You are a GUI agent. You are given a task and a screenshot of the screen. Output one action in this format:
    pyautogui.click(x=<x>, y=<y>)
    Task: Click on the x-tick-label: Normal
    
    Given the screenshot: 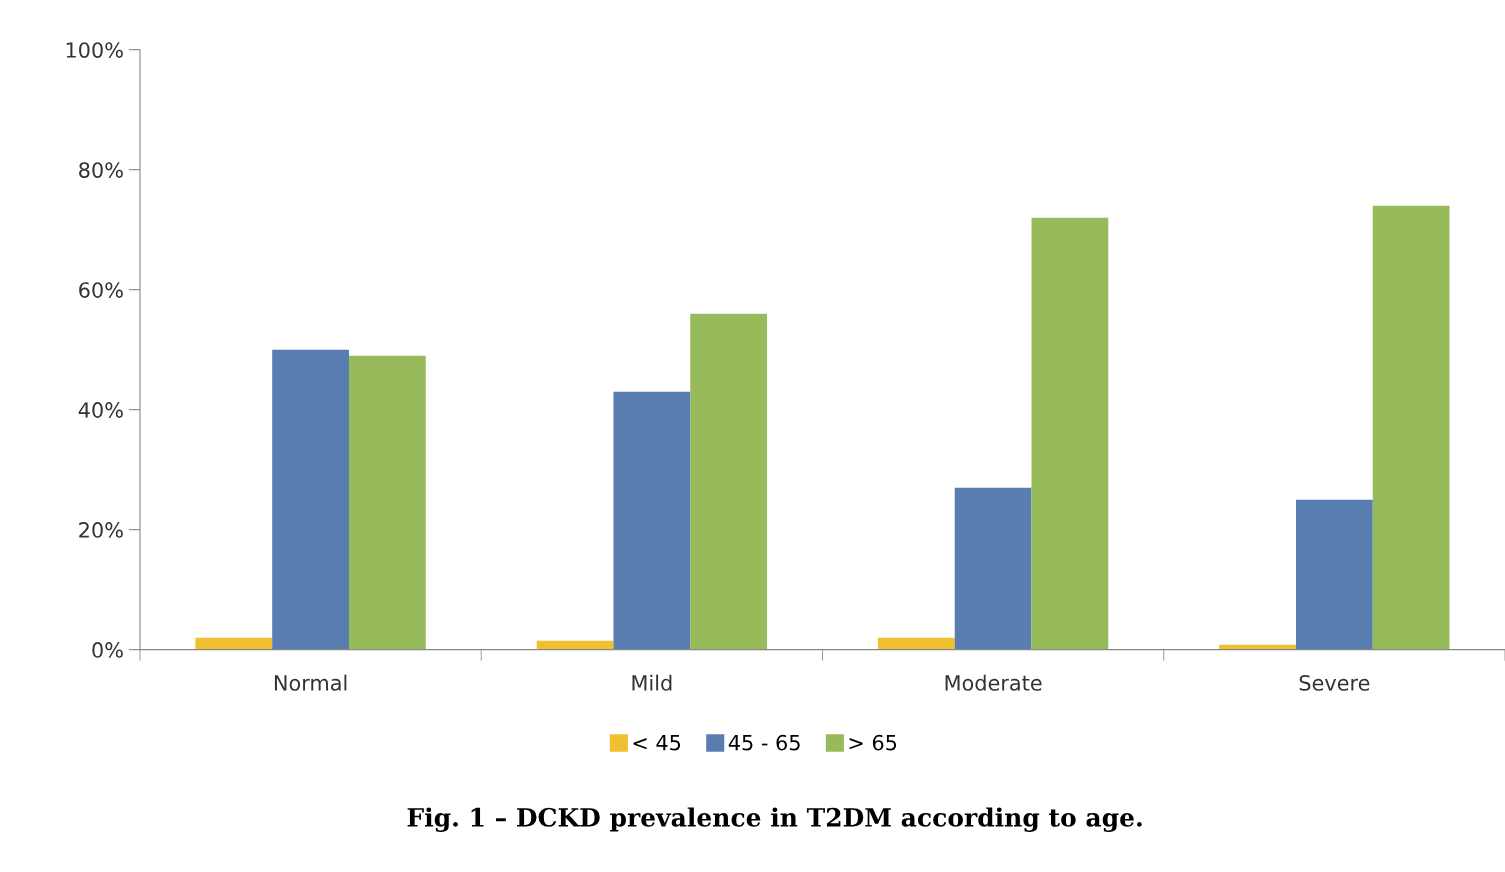 What is the action you would take?
    pyautogui.click(x=310, y=682)
    